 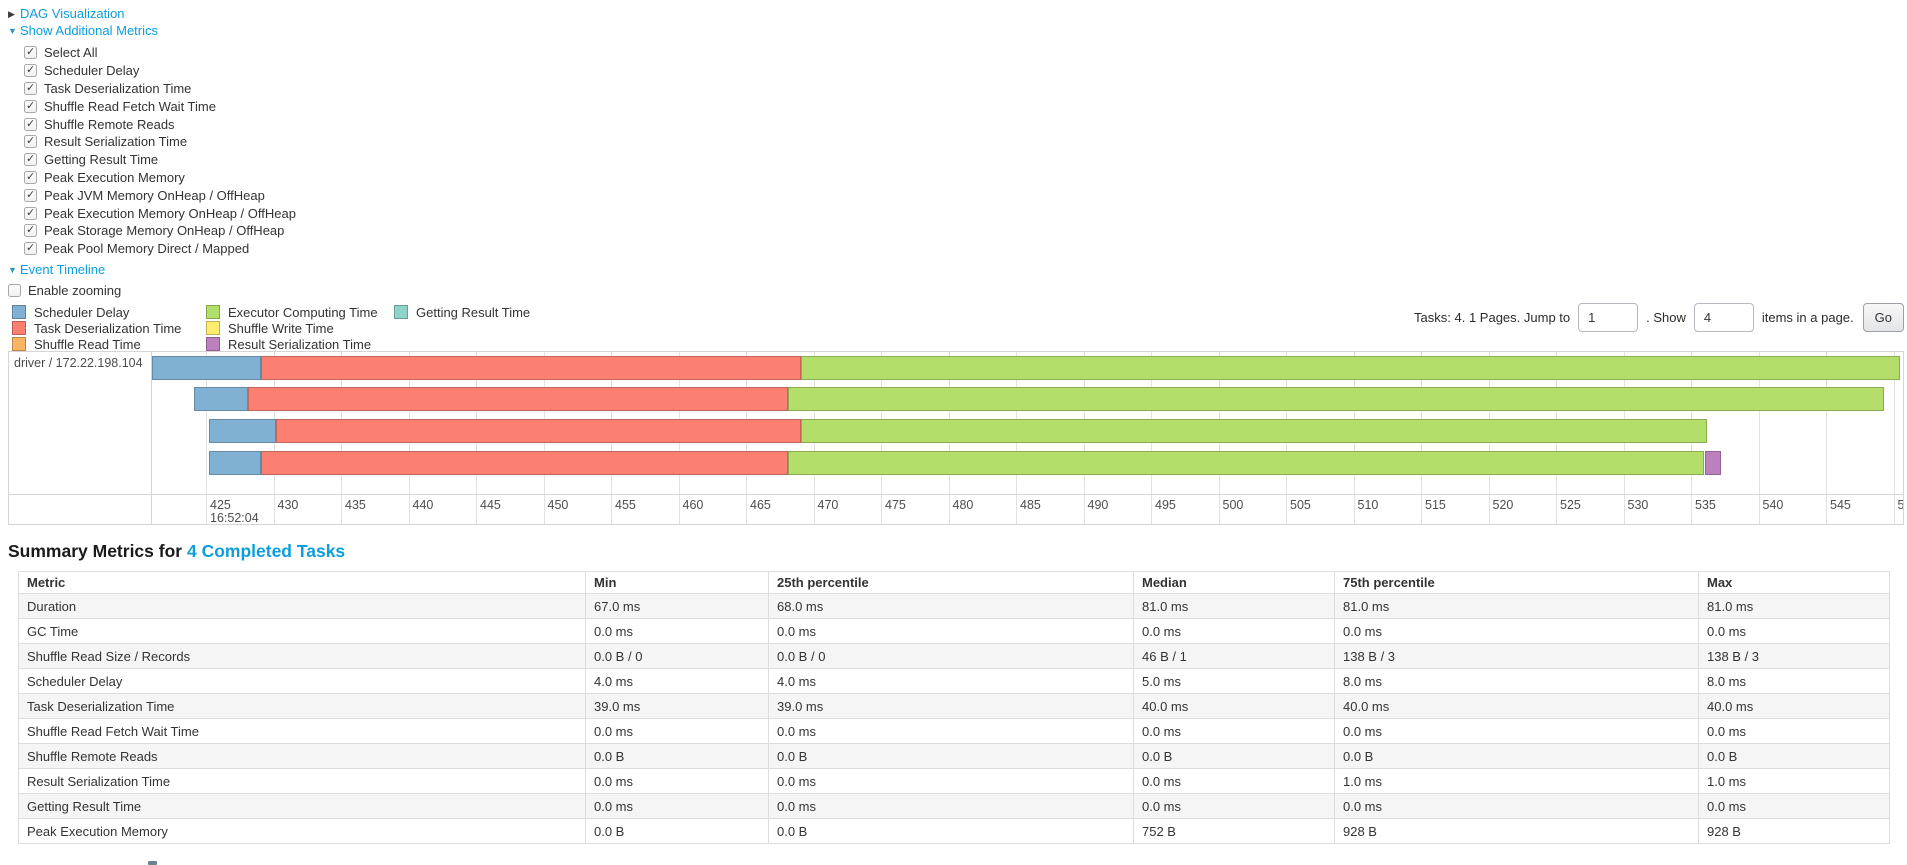 I want to click on summary-metrics-heading: Summary Metrics for 4 Completed Tasks, so click(x=176, y=551).